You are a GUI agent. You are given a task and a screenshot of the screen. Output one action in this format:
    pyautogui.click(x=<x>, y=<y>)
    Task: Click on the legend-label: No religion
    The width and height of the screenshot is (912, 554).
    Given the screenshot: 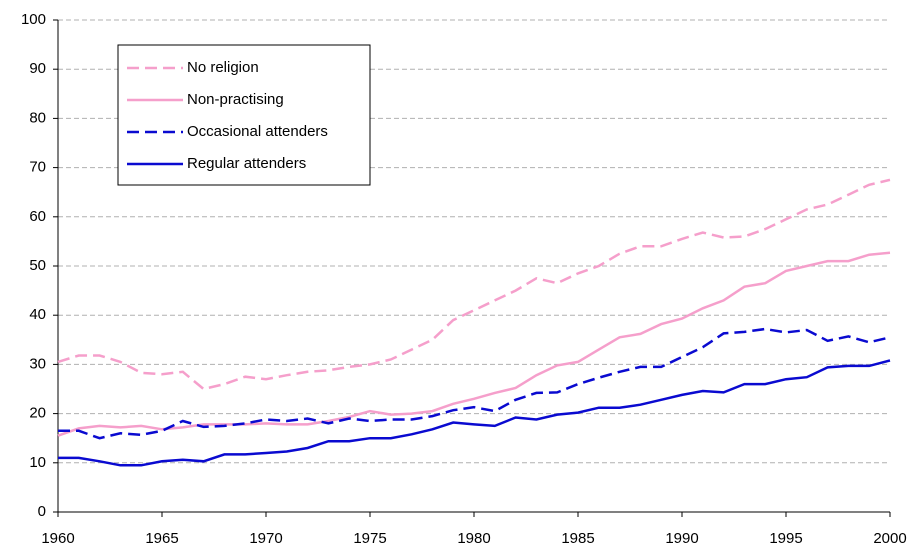 What is the action you would take?
    pyautogui.click(x=223, y=67)
    